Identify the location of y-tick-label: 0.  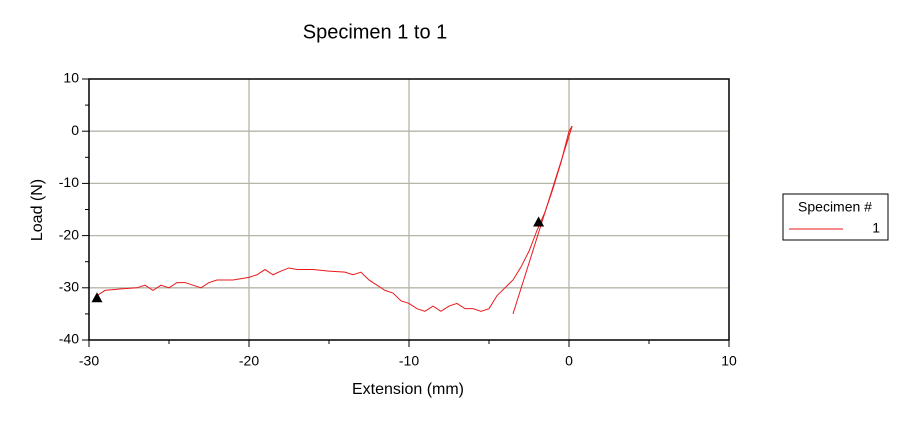
(75, 130).